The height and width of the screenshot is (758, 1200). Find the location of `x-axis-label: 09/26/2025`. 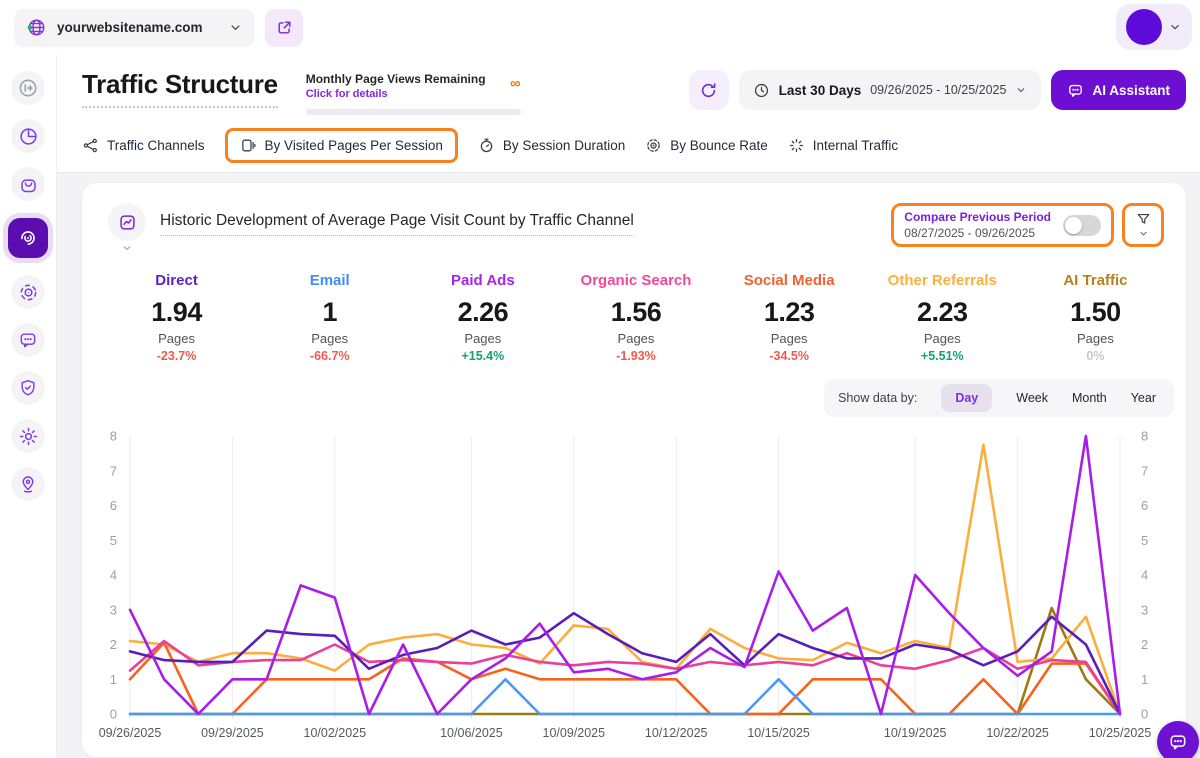

x-axis-label: 09/26/2025 is located at coordinates (130, 733).